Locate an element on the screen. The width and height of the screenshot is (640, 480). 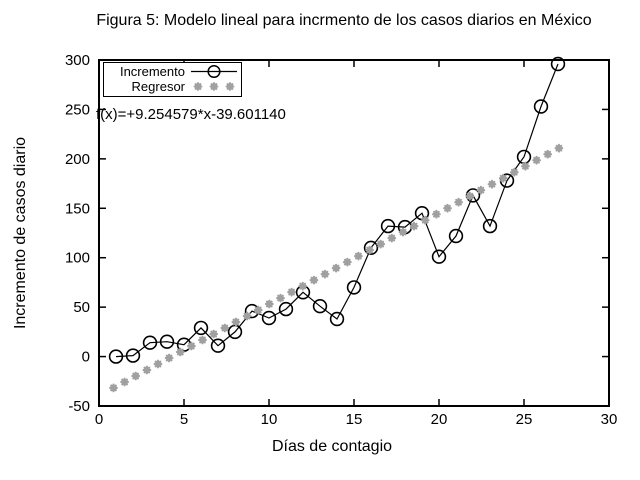
legend-row-incremento: Incremento is located at coordinates (172, 71).